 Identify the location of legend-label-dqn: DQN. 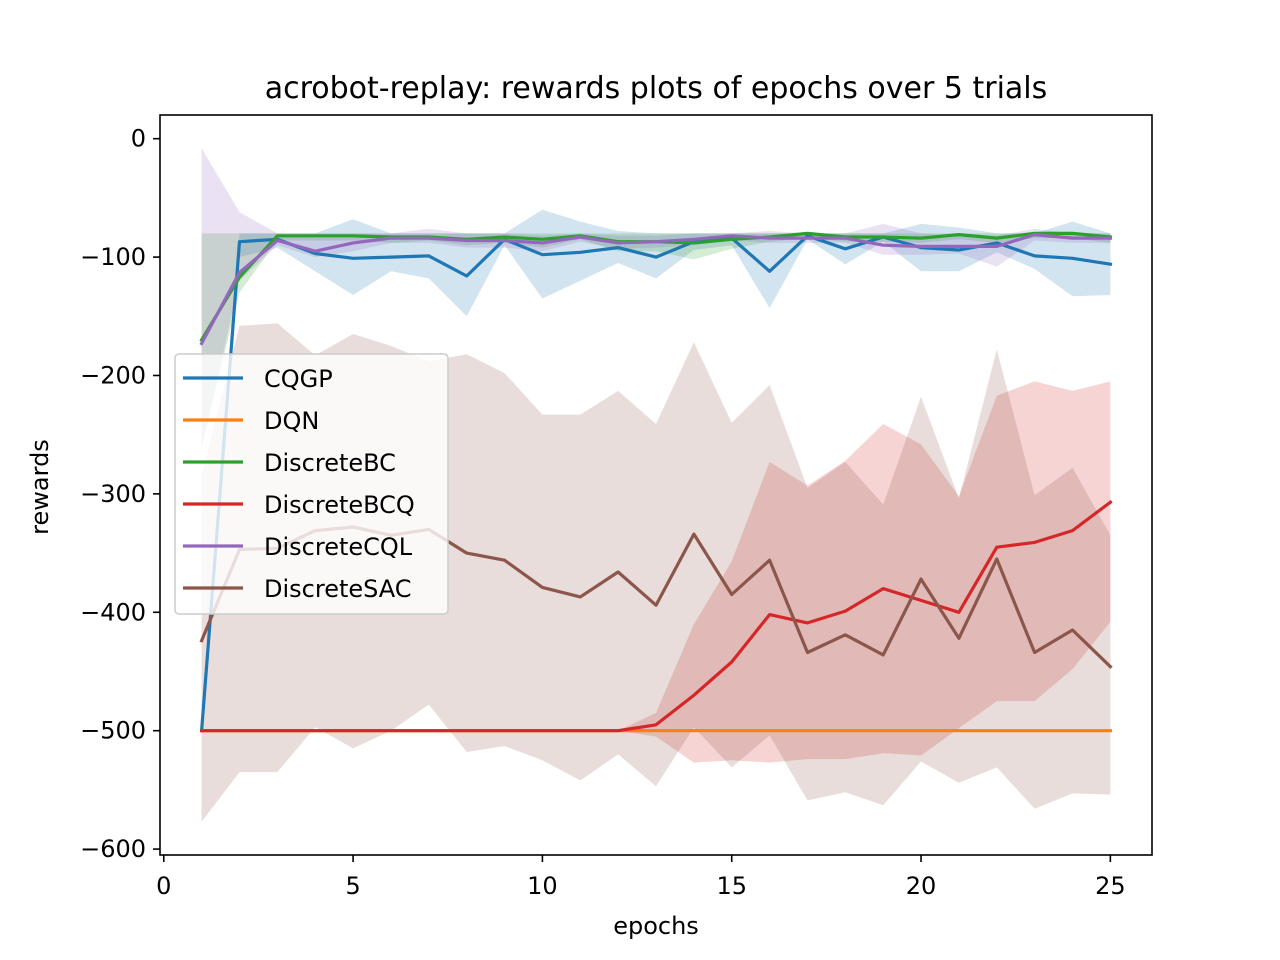
(291, 421).